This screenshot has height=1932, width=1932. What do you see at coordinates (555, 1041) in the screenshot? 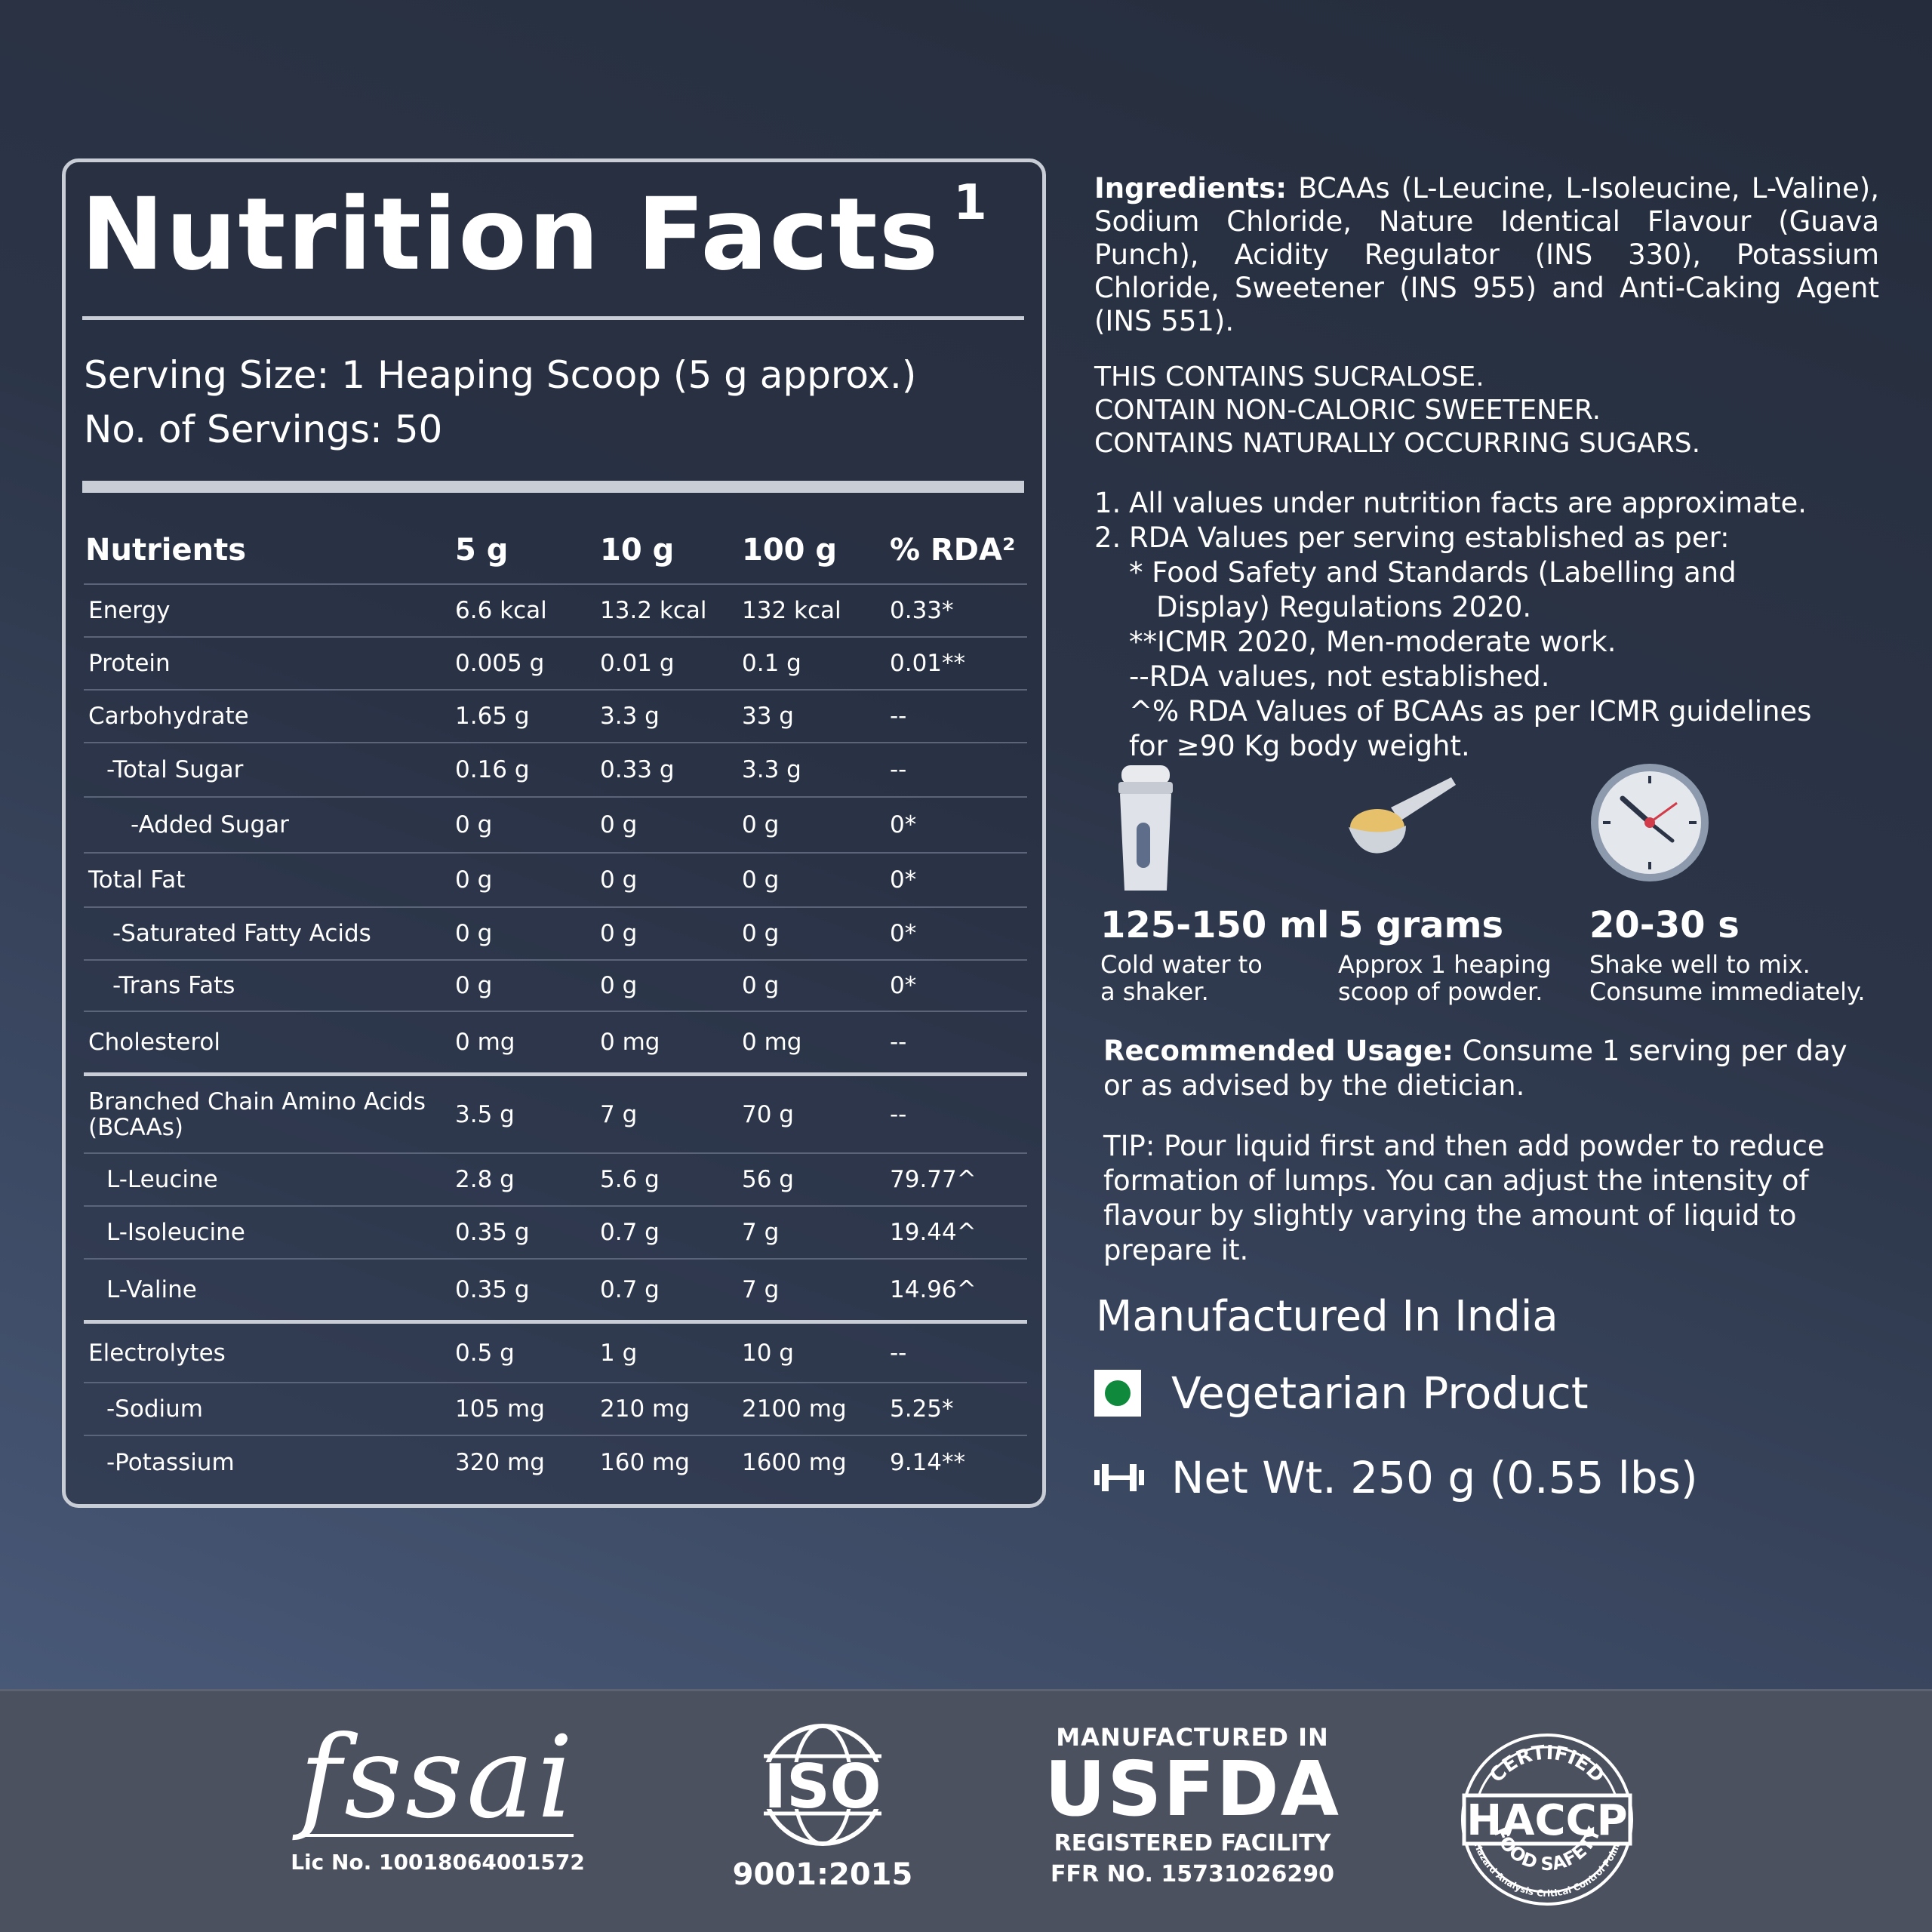
I see `table-row: Cholesterol 0 mg 0 mg 0 mg --` at bounding box center [555, 1041].